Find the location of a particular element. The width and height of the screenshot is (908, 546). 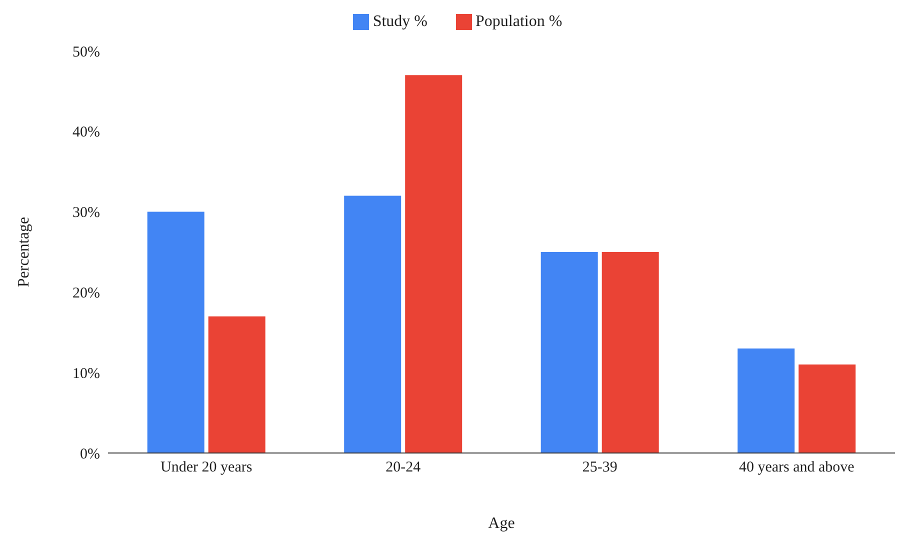

legend-label: Population % is located at coordinates (519, 21).